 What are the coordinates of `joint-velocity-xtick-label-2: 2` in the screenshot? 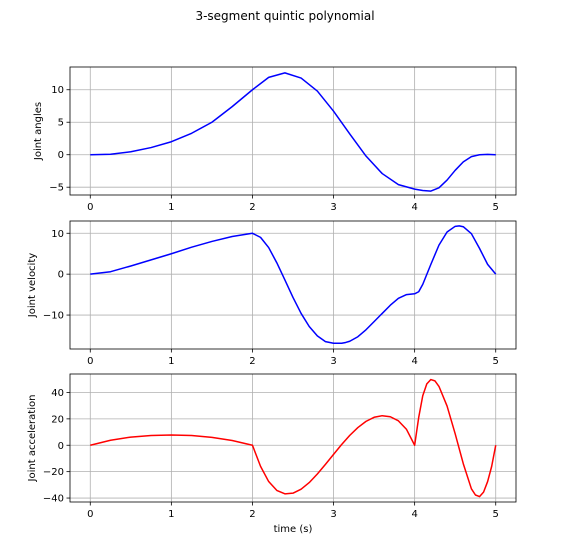 It's located at (252, 361).